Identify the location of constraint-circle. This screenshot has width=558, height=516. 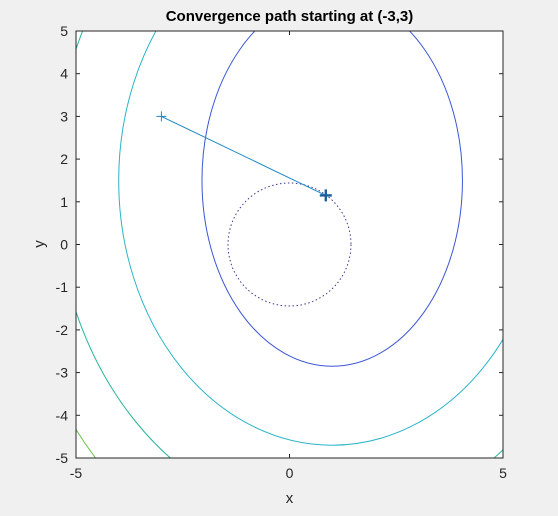
(289, 244).